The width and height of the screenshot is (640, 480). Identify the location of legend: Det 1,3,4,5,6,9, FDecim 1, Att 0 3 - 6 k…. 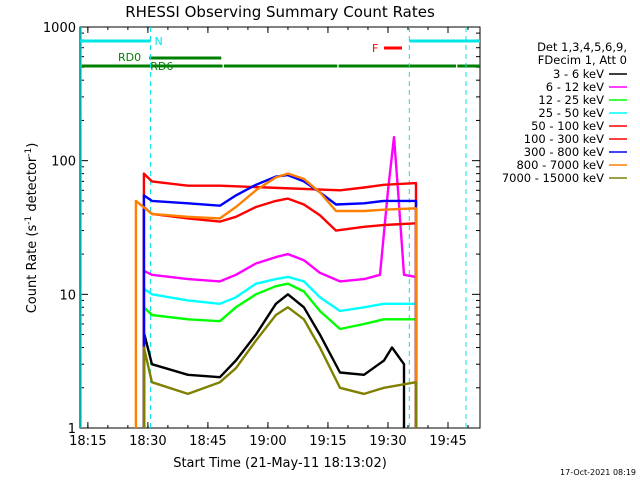
(564, 112).